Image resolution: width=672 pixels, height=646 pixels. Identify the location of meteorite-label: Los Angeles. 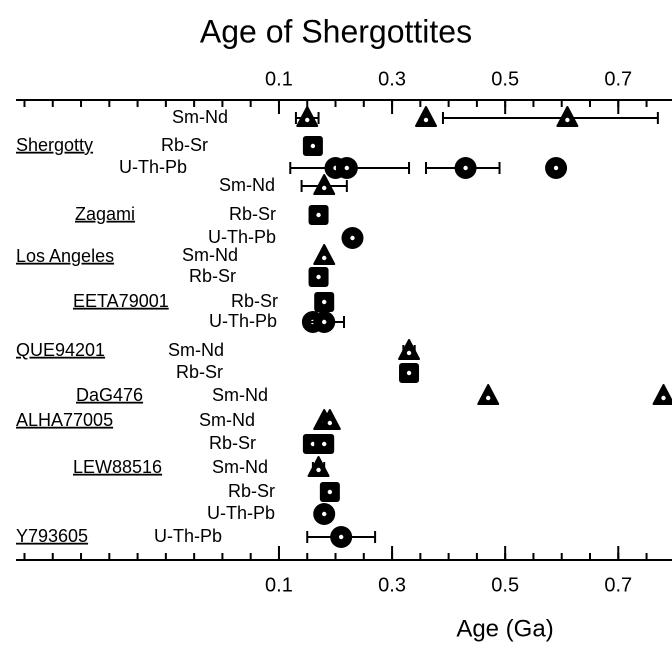
(65, 256).